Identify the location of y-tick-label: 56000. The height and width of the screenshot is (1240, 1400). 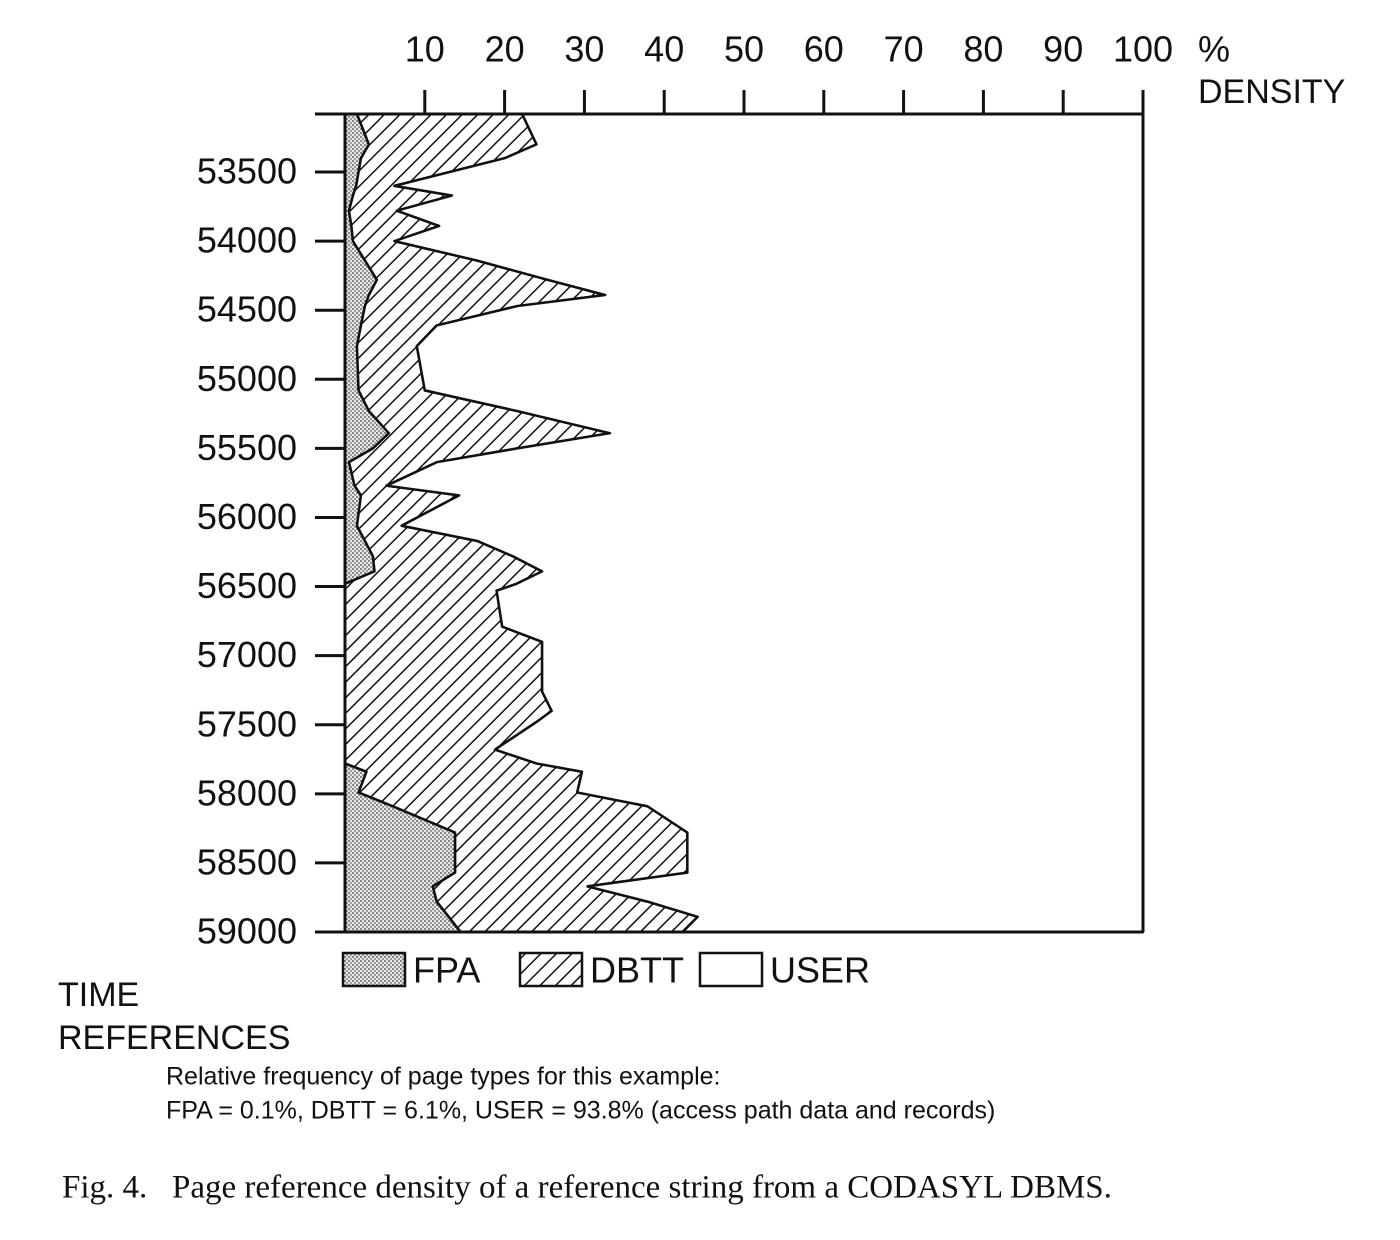
(247, 516).